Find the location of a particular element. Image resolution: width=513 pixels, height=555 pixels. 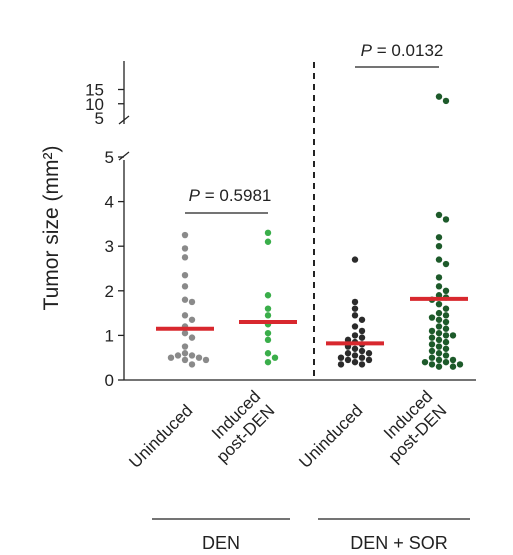

y-tick-label: 10 is located at coordinates (94, 104).